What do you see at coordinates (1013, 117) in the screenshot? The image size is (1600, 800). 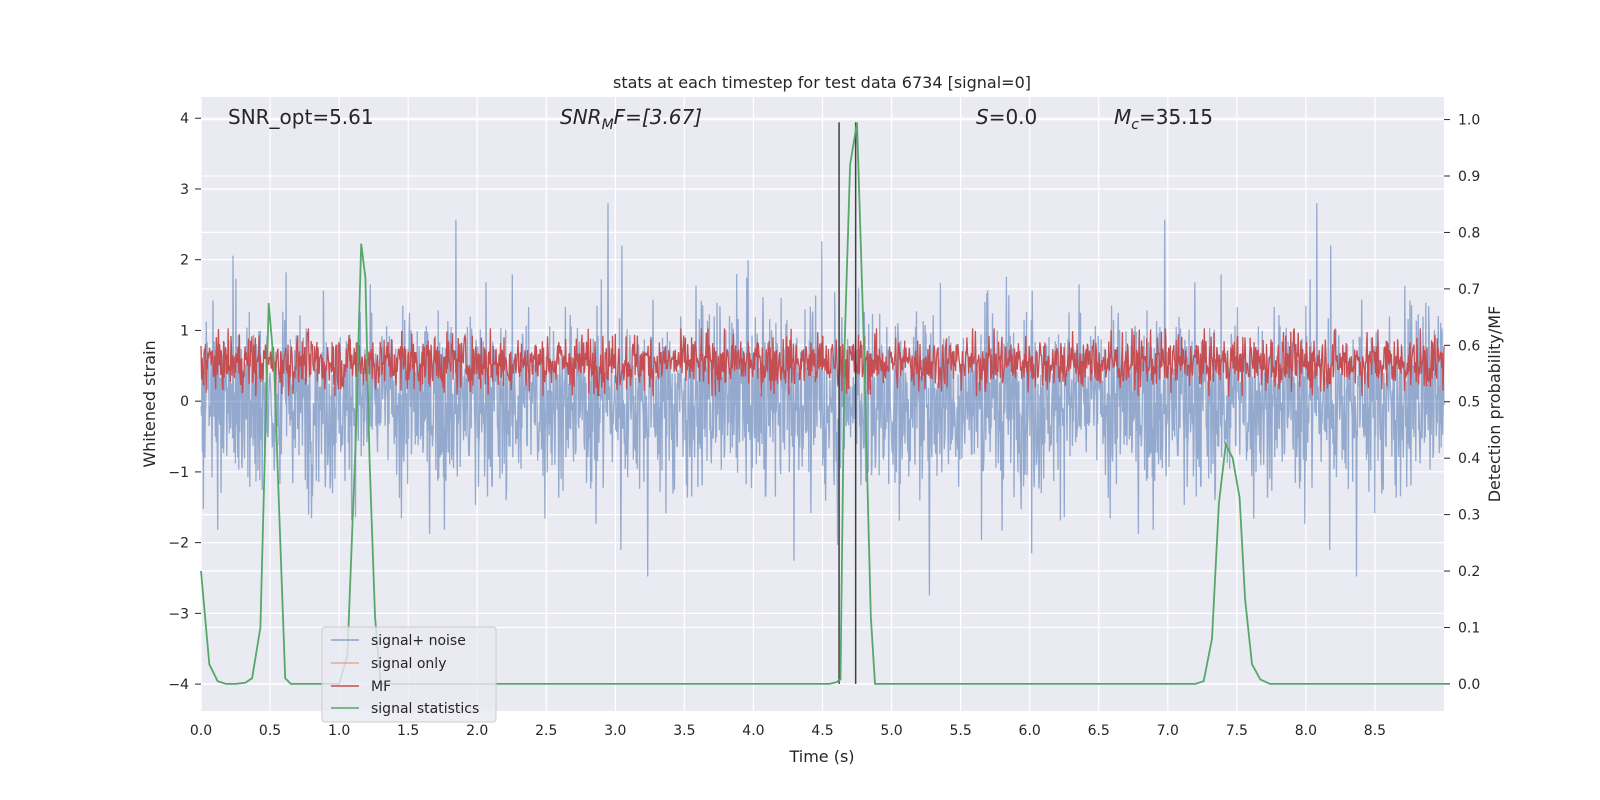 I see `annotation-s-rest: =0.0` at bounding box center [1013, 117].